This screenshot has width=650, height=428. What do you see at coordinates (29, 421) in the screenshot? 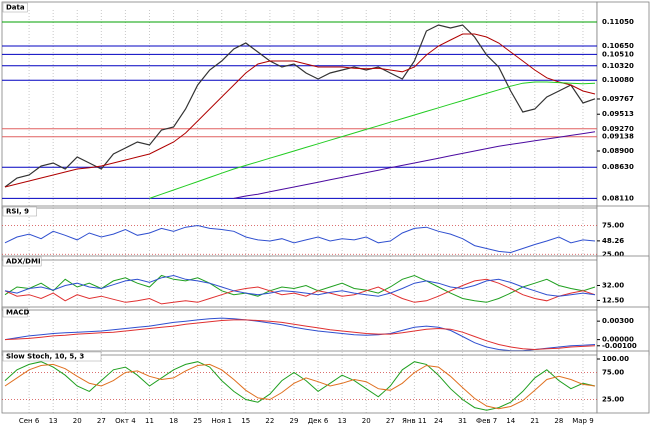
I see `x-tick-label: Сен 6` at bounding box center [29, 421].